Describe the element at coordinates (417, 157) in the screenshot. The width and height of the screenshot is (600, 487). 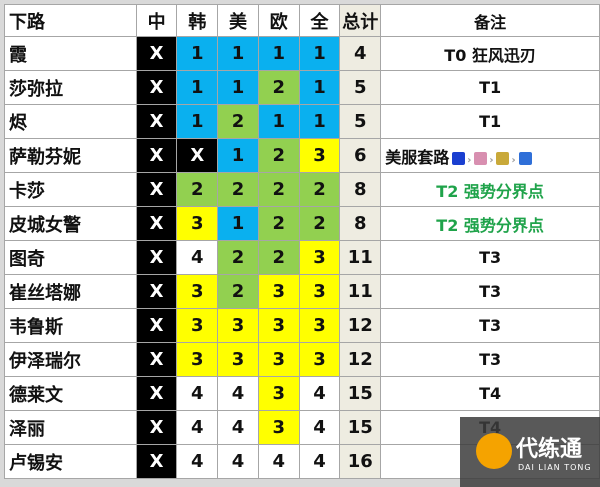
I see `note-text: 美服套路` at that location.